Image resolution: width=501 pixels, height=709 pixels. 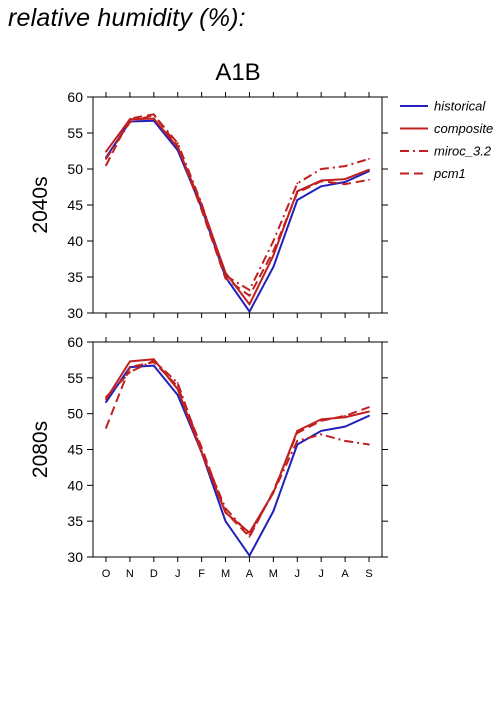 I want to click on x-tick-label: S, so click(x=368, y=574).